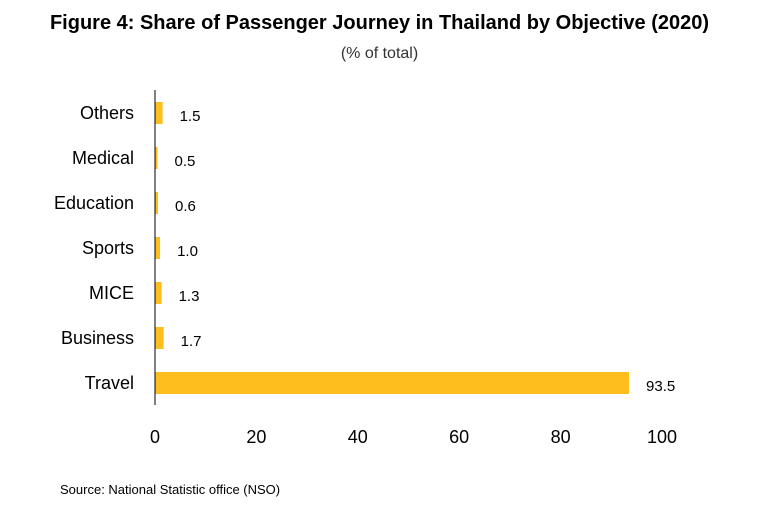 This screenshot has height=509, width=759. I want to click on x-axis-ticks: 0 20 40 60 80 100, so click(413, 437).